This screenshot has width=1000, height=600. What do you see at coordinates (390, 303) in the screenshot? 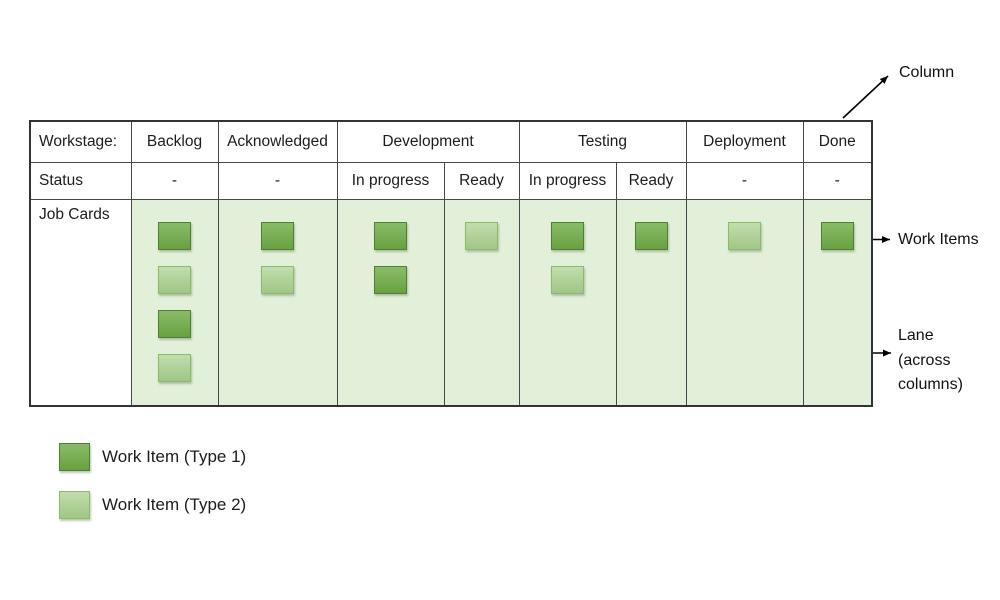
I see `lane-cell-development-in-progress` at bounding box center [390, 303].